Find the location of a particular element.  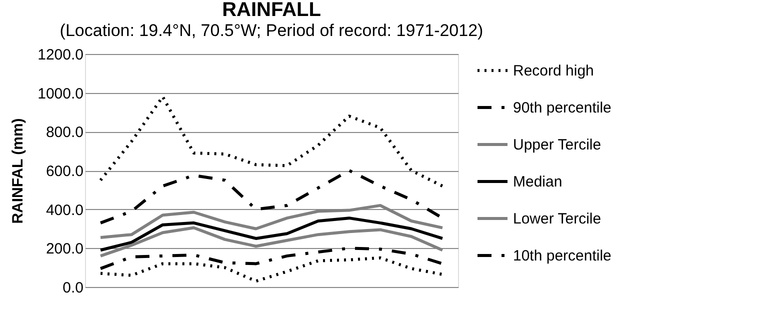

legend-label: 10th percentile is located at coordinates (562, 256).